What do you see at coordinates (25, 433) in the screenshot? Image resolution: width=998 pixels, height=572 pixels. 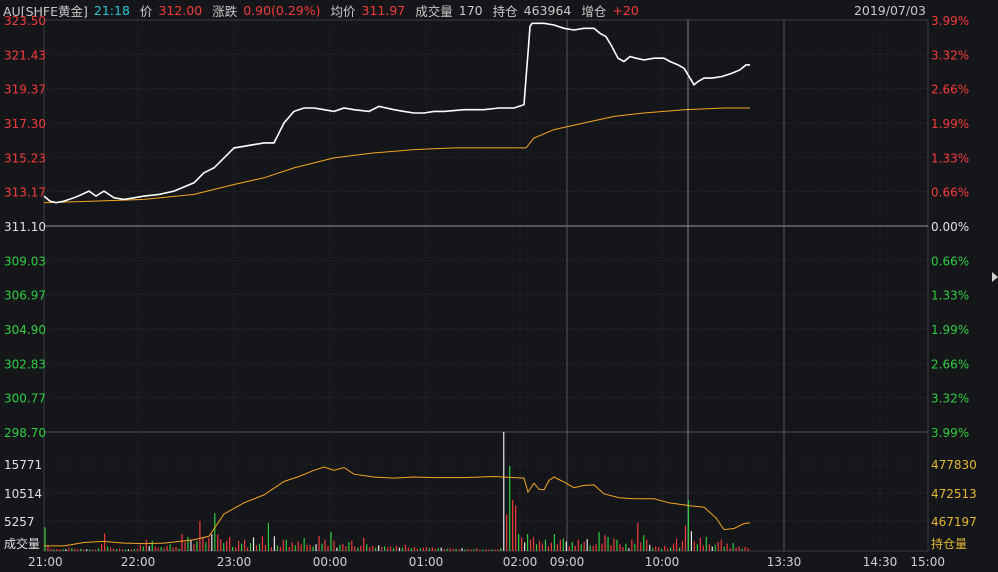 I see `price-tick-label: 298.70` at bounding box center [25, 433].